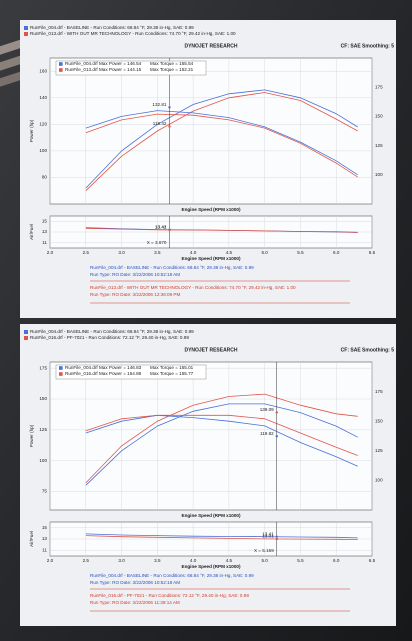 This screenshot has width=412, height=641. I want to click on annotation-label: 139.09, so click(267, 409).